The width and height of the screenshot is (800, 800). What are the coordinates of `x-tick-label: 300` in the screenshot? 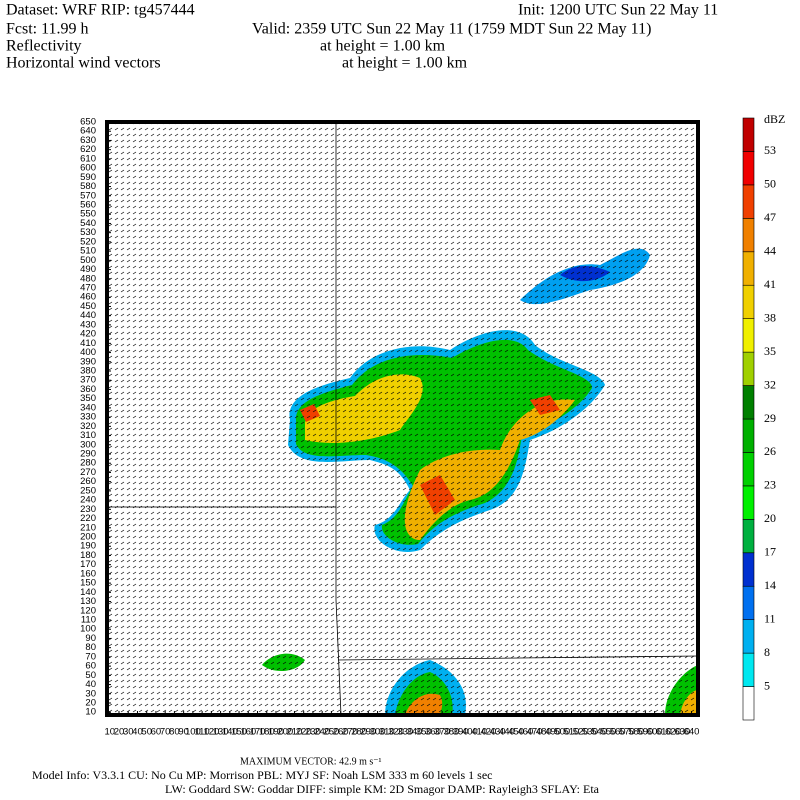 It's located at (378, 732).